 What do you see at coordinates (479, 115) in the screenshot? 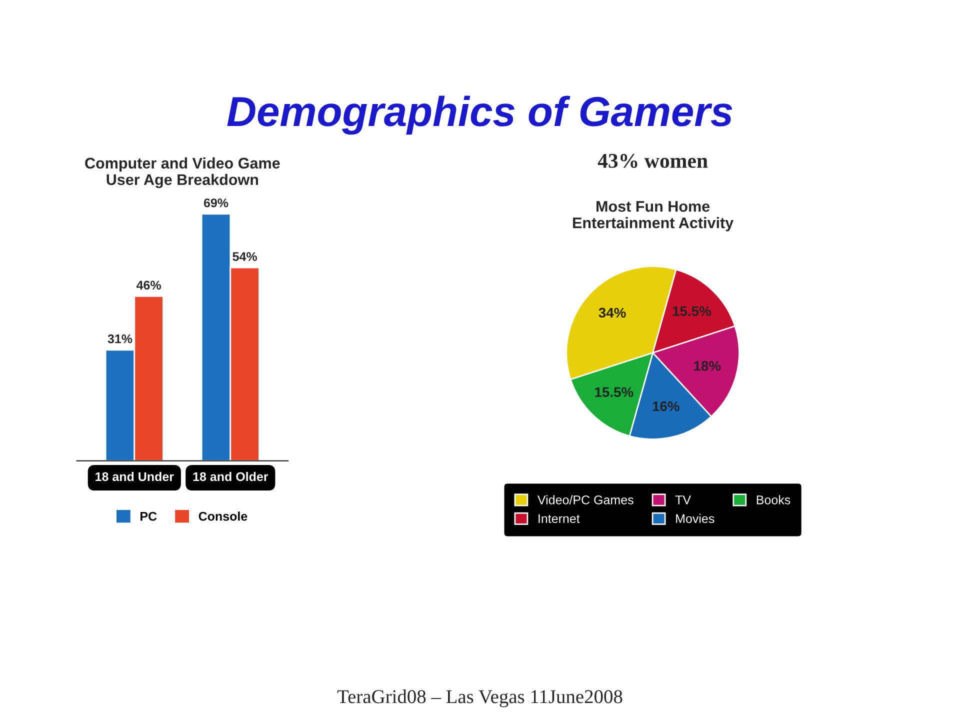
I see `text: Demographics of Gamers` at bounding box center [479, 115].